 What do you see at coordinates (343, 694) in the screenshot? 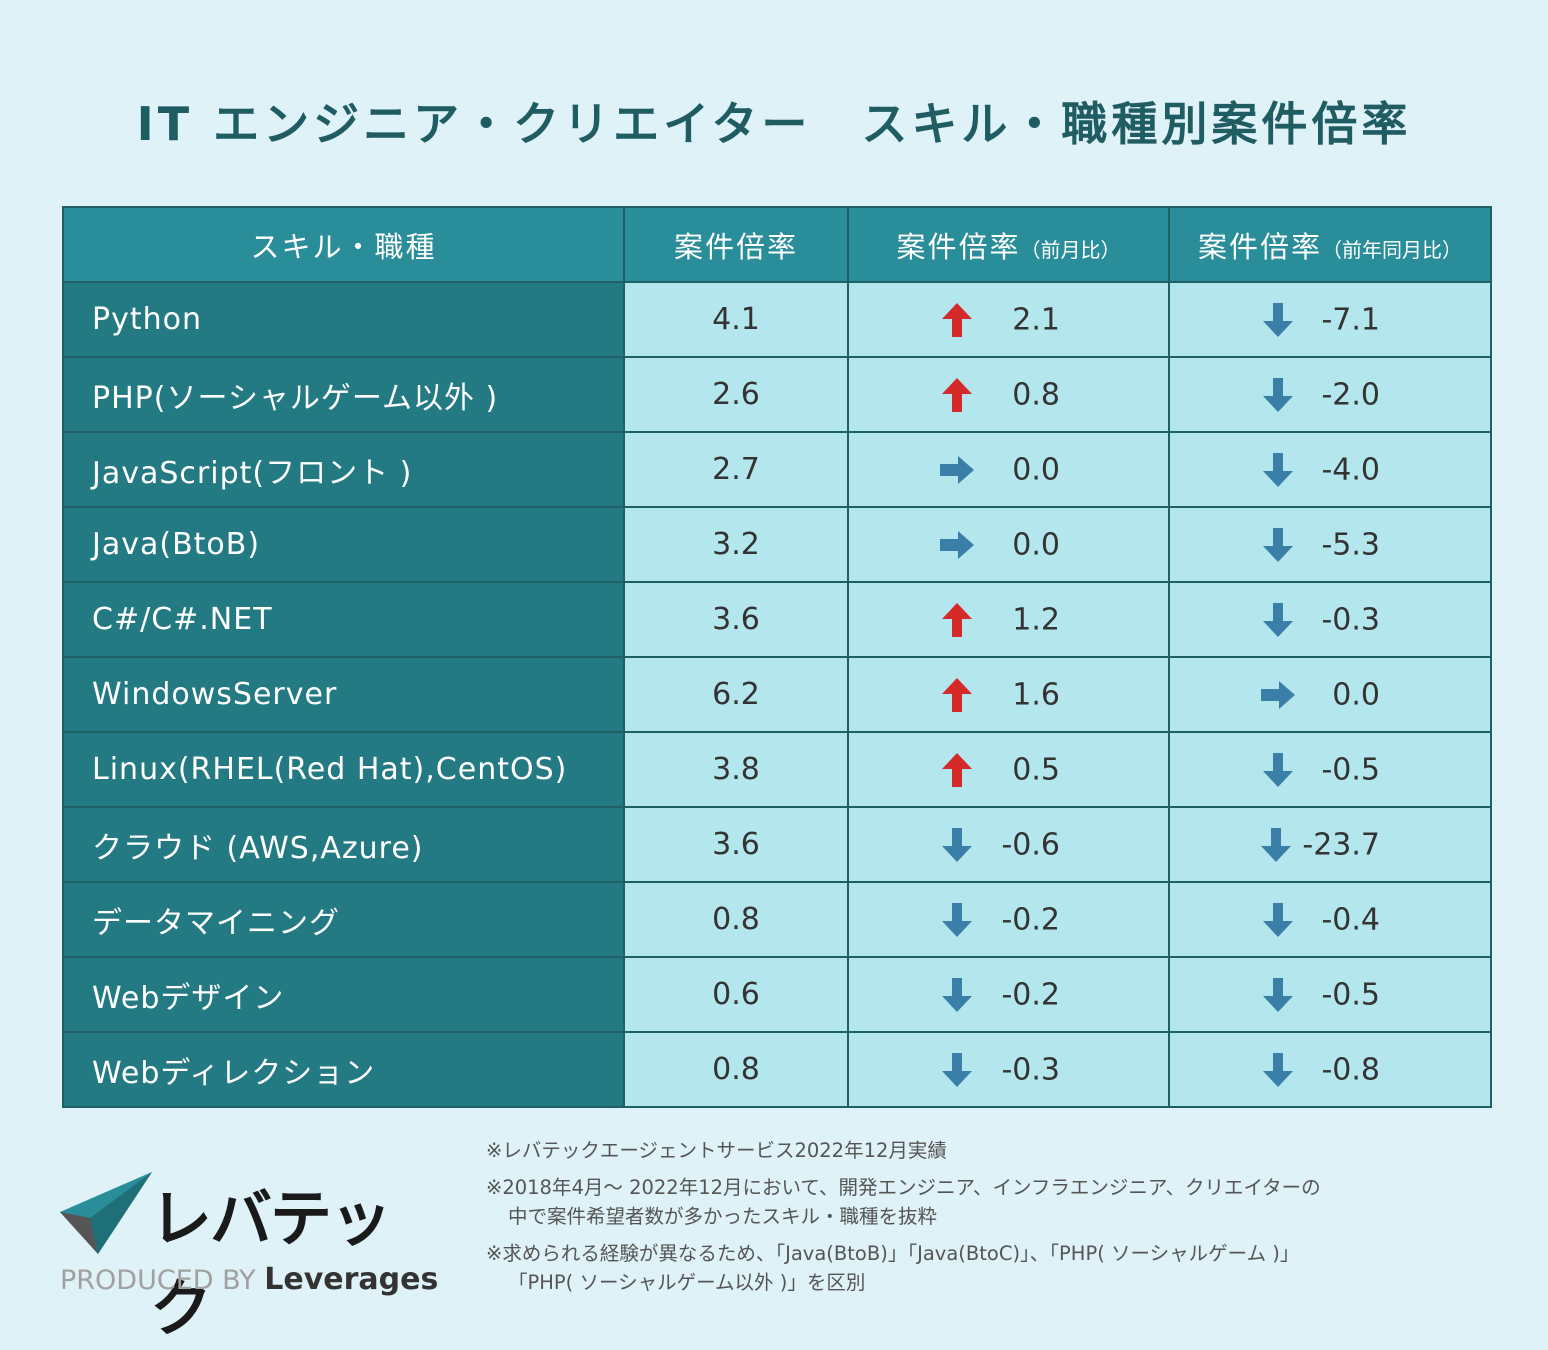
I see `skill-cell: WindowsServer` at bounding box center [343, 694].